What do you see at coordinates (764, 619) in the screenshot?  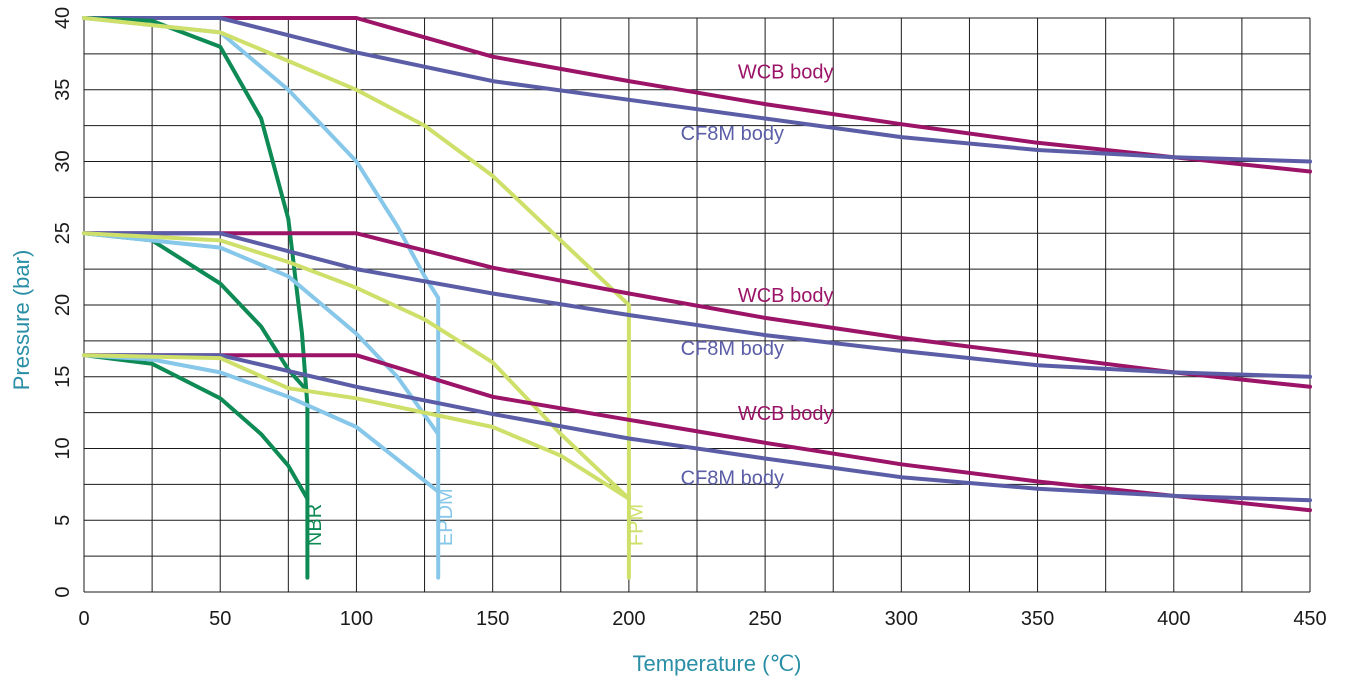 I see `x-tick-label: 250` at bounding box center [764, 619].